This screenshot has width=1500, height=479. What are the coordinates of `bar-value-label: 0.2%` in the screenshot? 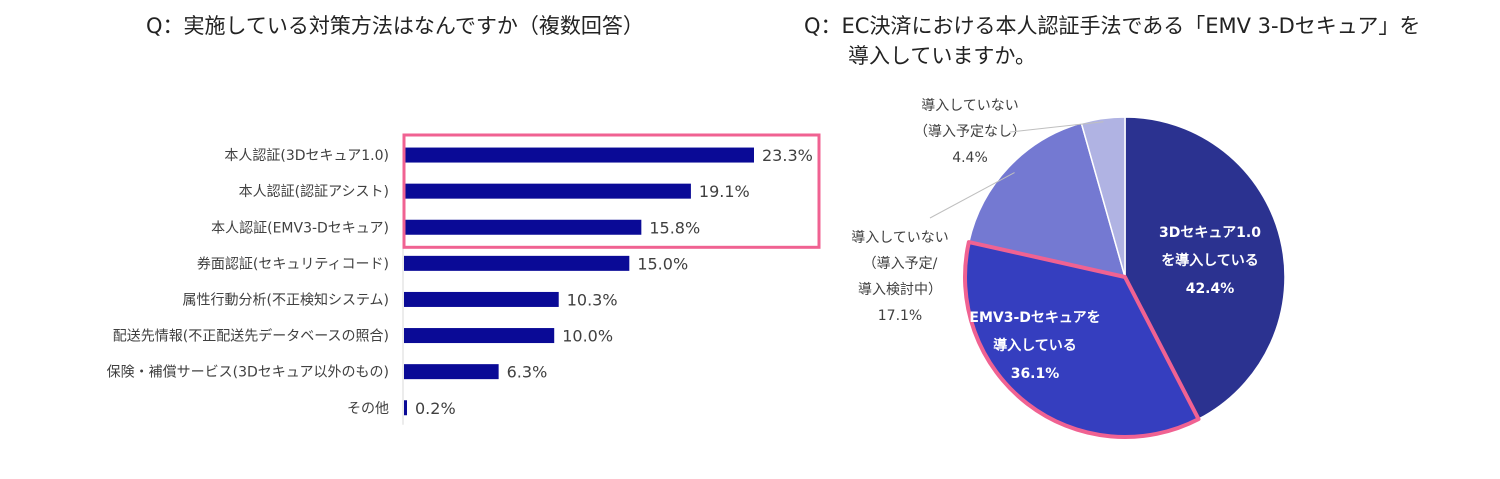 It's located at (435, 408).